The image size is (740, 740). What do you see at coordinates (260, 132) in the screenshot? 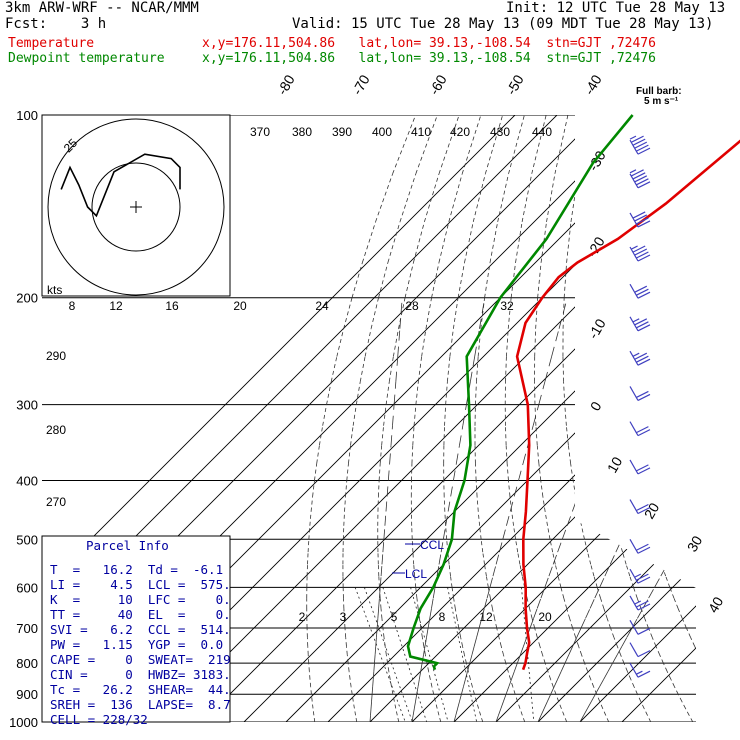
I see `theta-label: 370` at bounding box center [260, 132].